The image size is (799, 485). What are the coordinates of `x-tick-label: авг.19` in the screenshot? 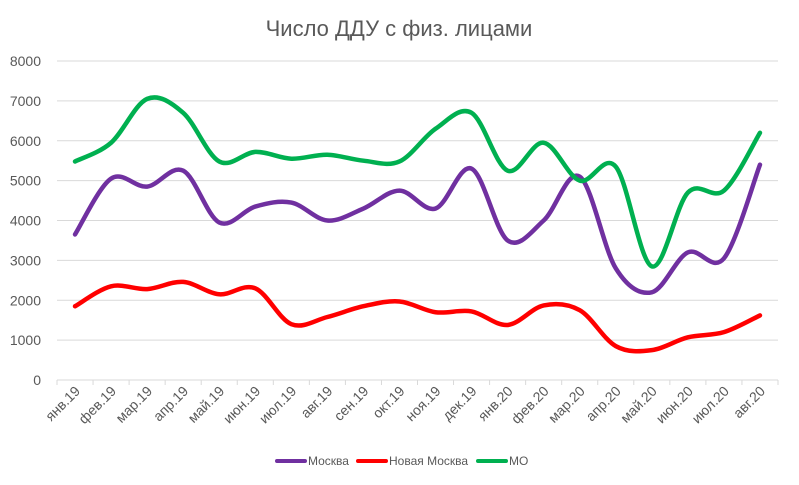 It's located at (316, 402).